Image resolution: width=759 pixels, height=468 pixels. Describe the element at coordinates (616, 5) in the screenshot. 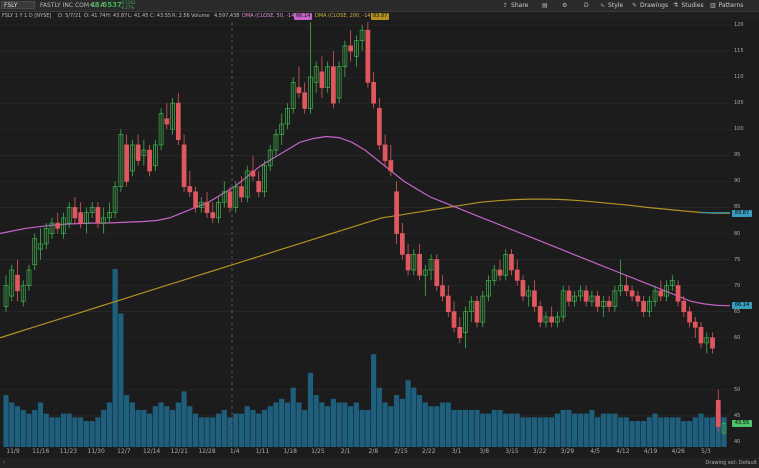

I see `style-label: Style` at that location.